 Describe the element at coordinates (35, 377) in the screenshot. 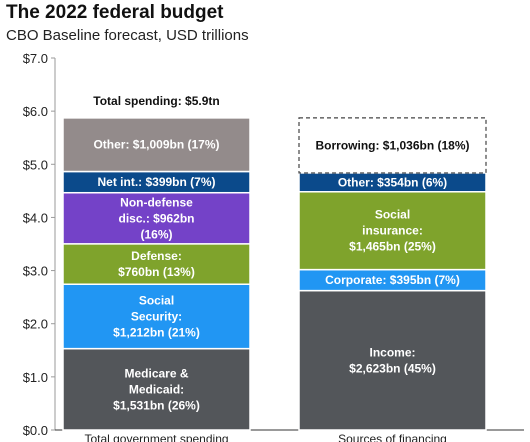

I see `y-tick-label: $1.0` at that location.